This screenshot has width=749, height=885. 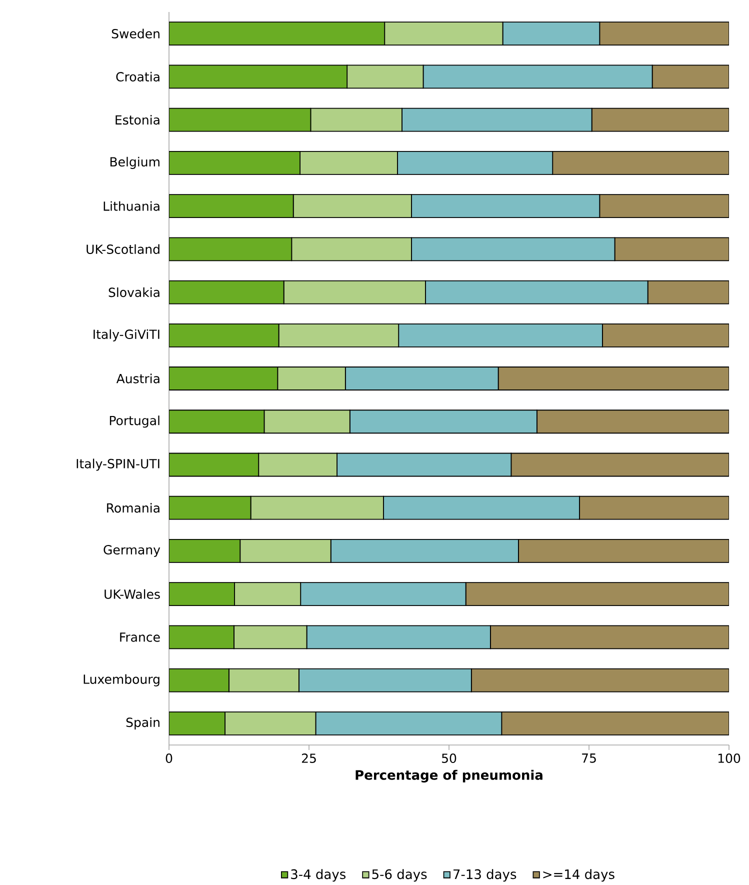 What do you see at coordinates (132, 551) in the screenshot?
I see `y-tick-label: Germany` at bounding box center [132, 551].